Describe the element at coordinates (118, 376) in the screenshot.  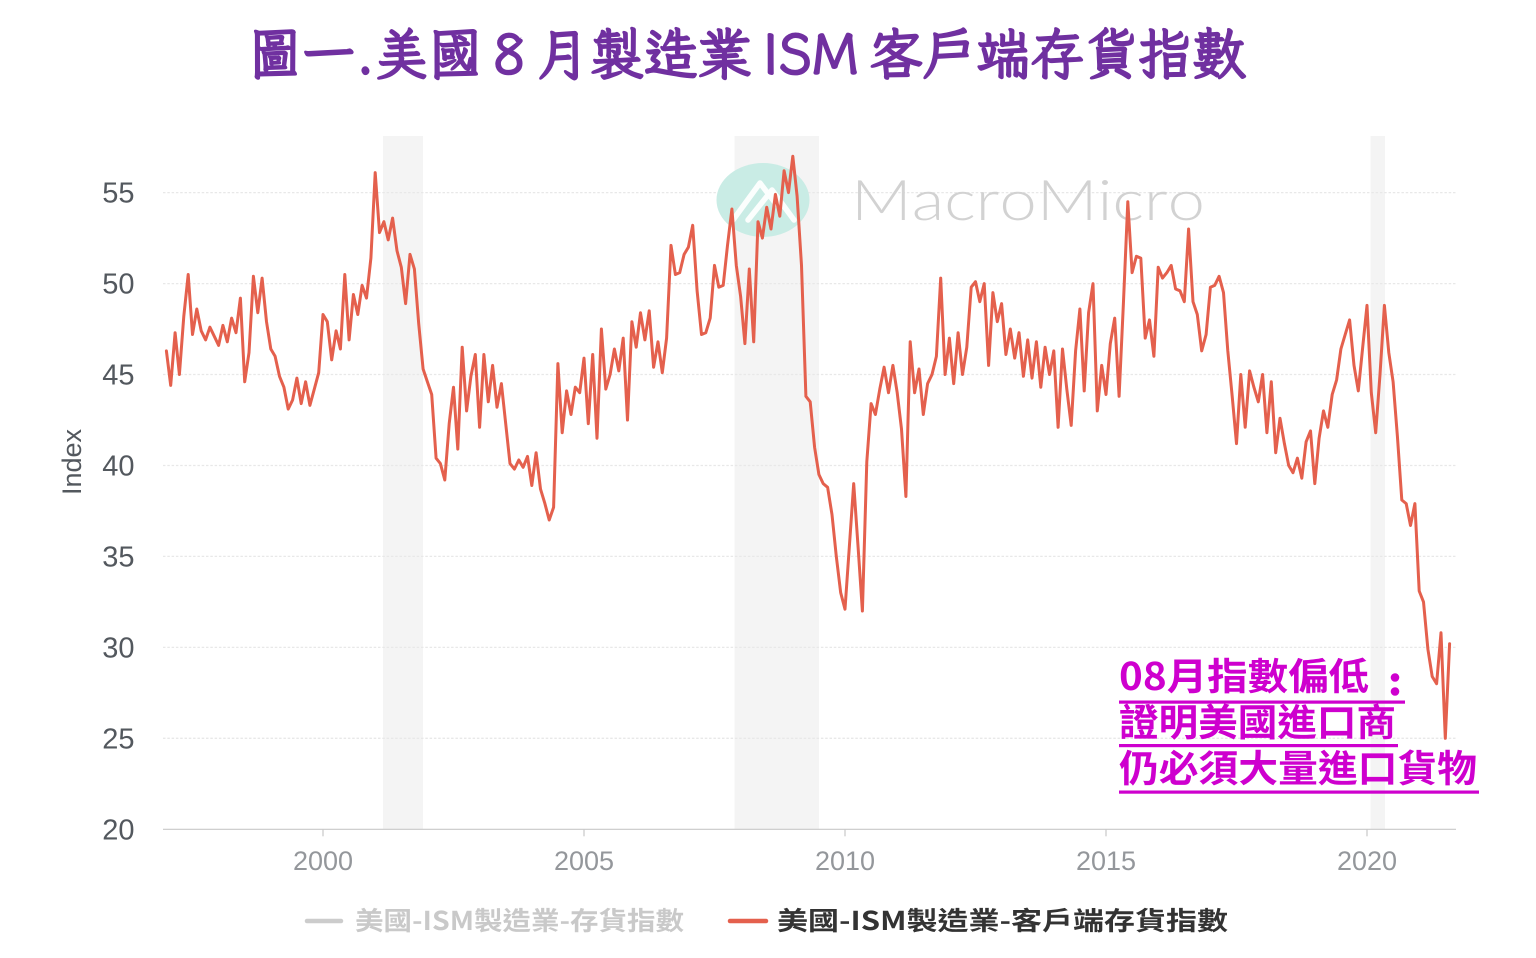
I see `svg-text: 45` at that location.